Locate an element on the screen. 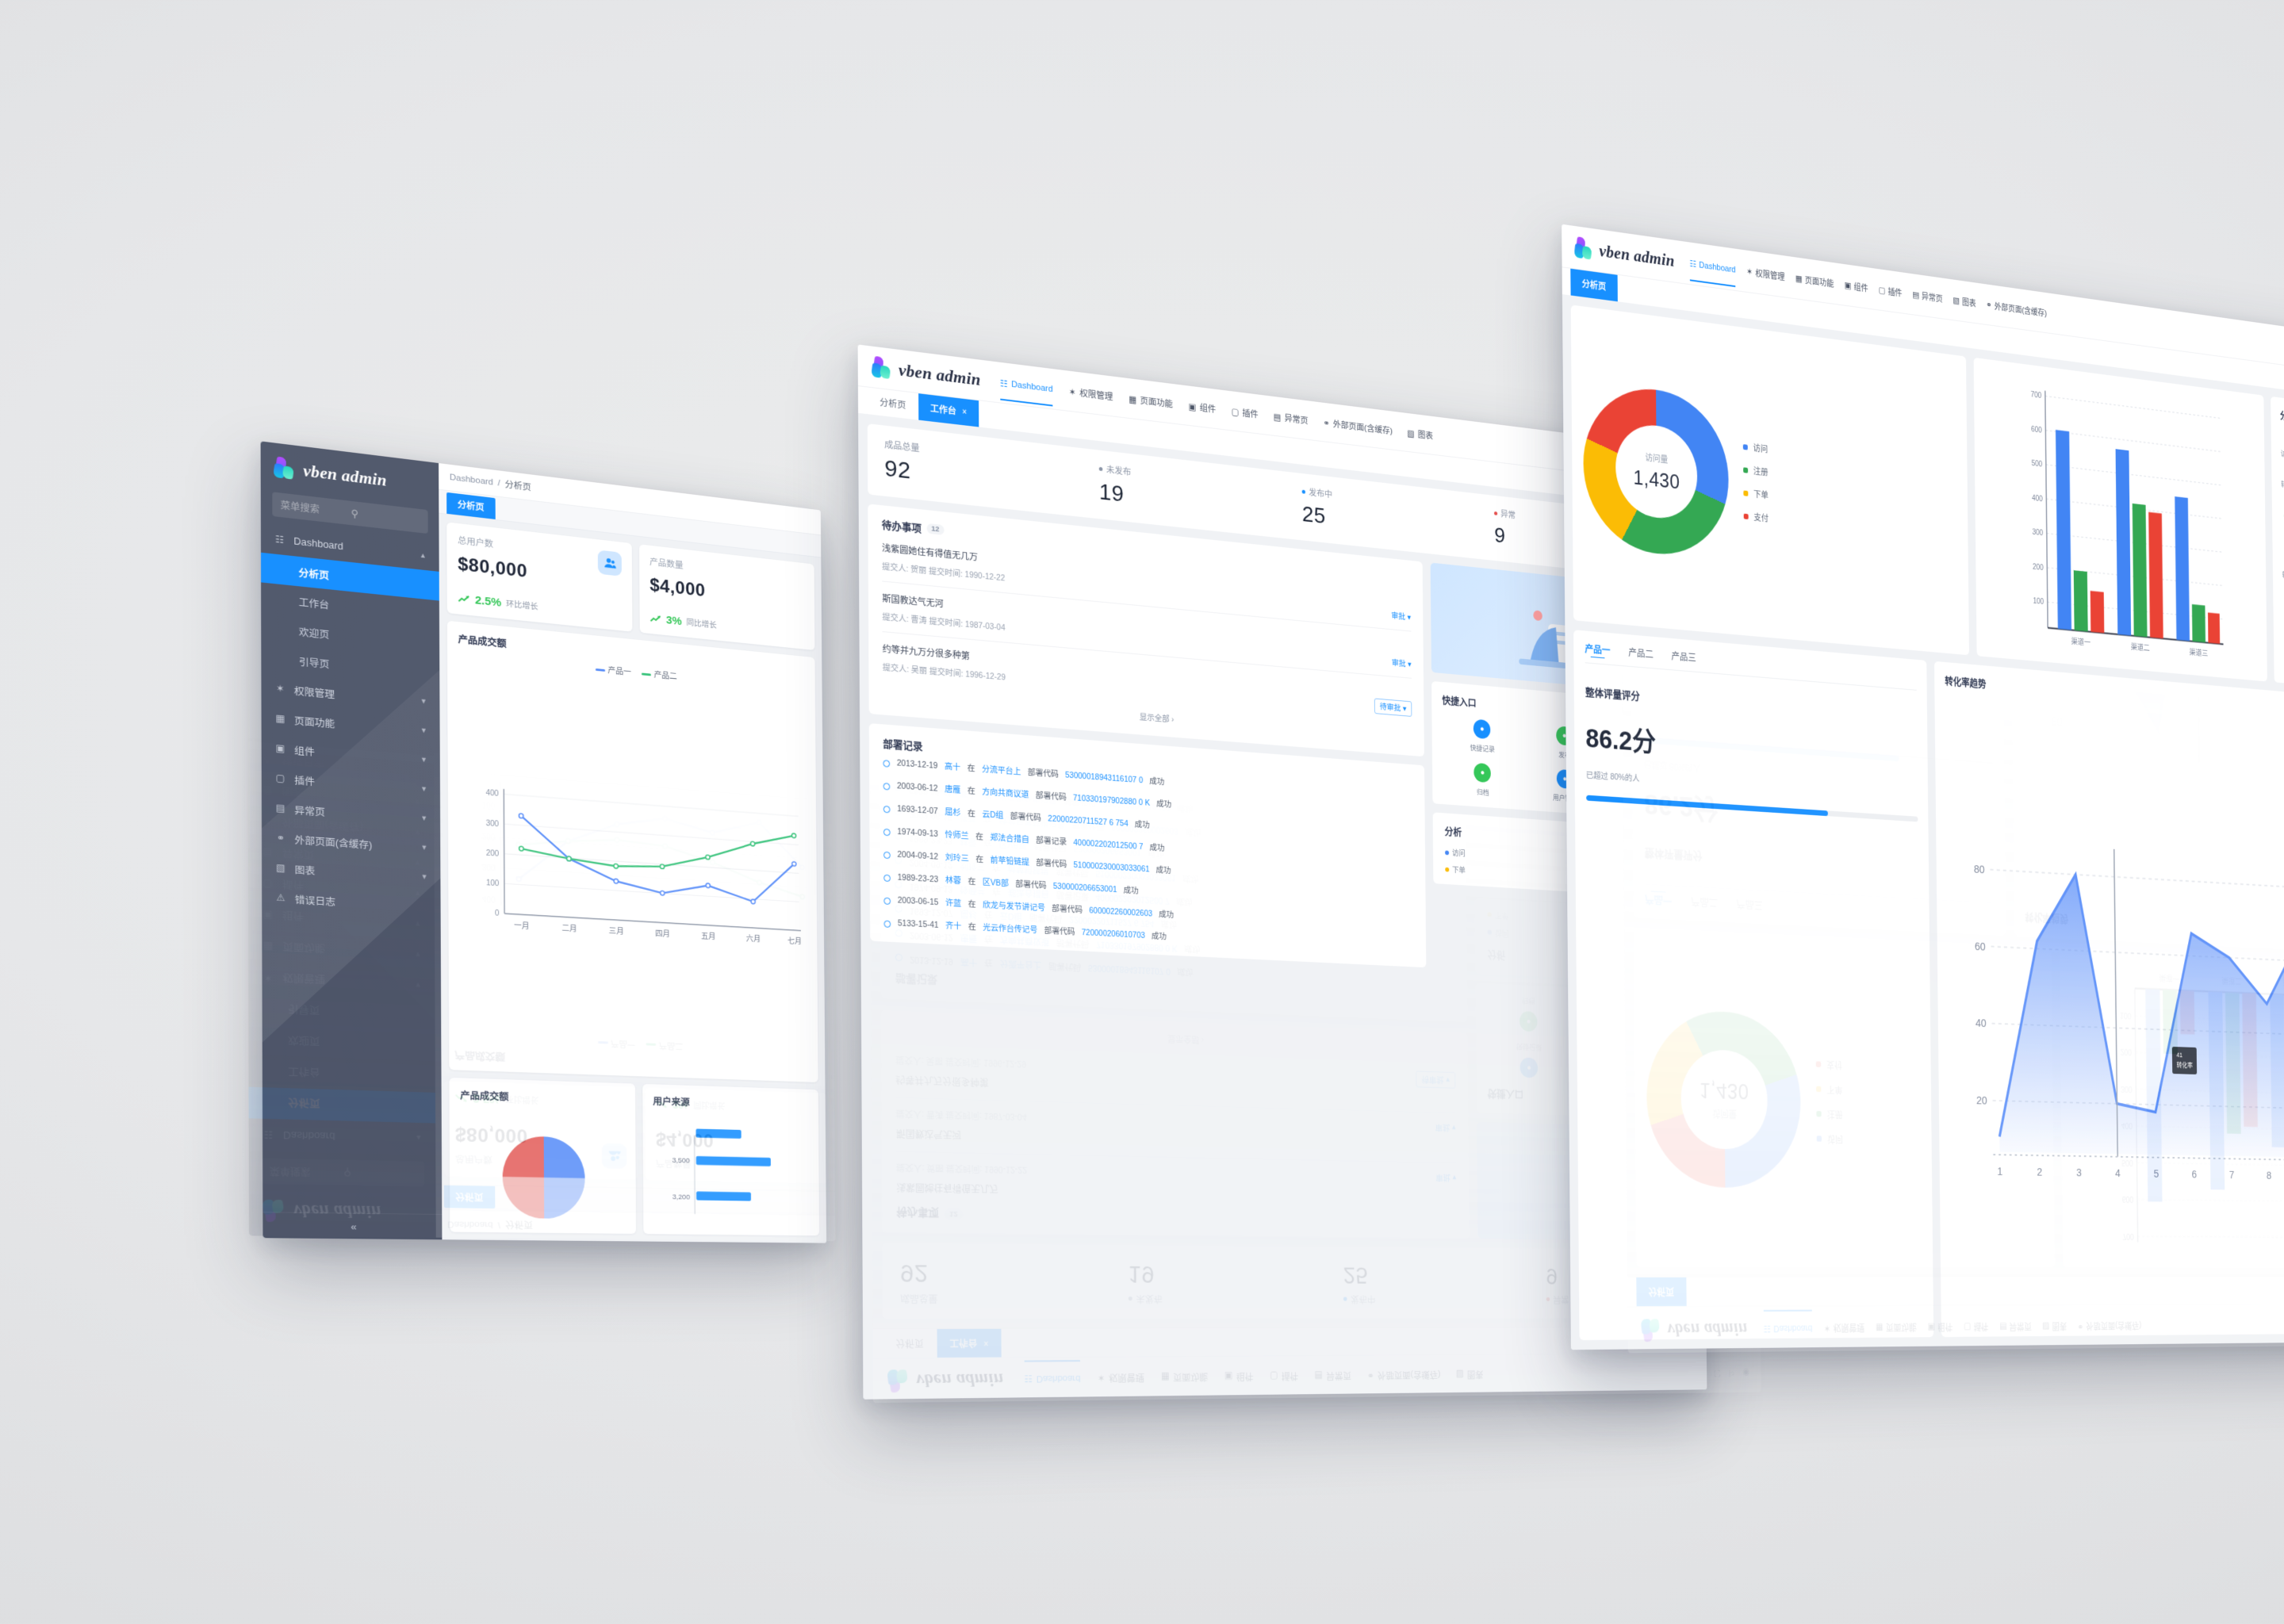 Image resolution: width=2284 pixels, height=1624 pixels. fullscreen-icon: ⛶ is located at coordinates (1655, 463).